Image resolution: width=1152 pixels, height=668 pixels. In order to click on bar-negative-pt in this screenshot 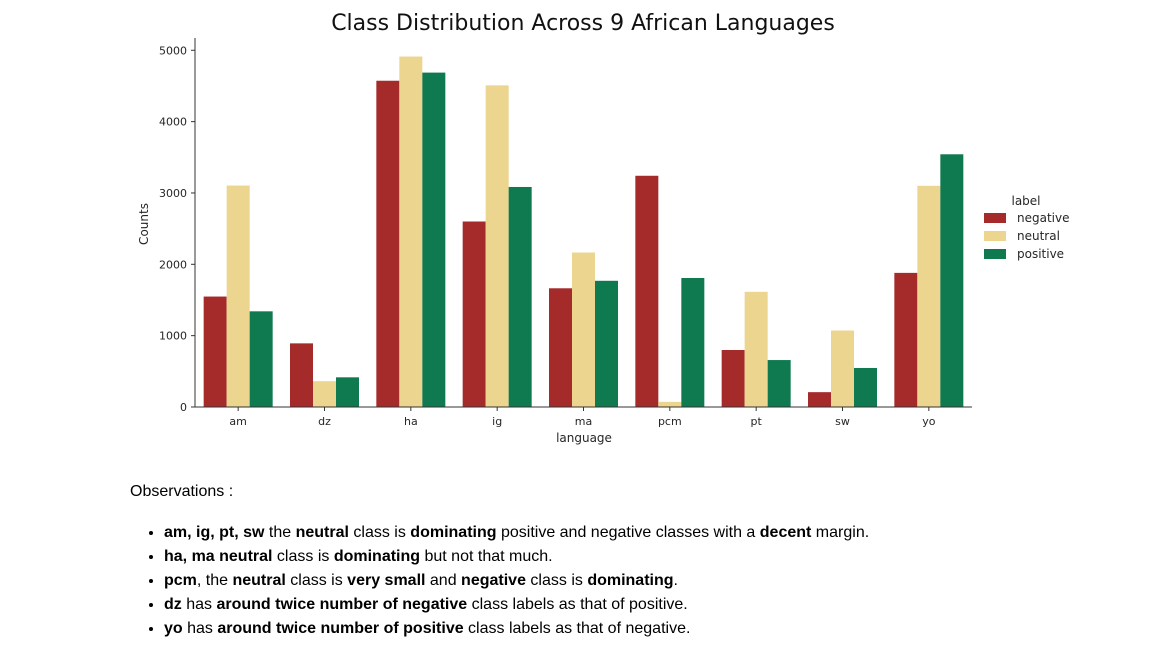, I will do `click(733, 378)`.